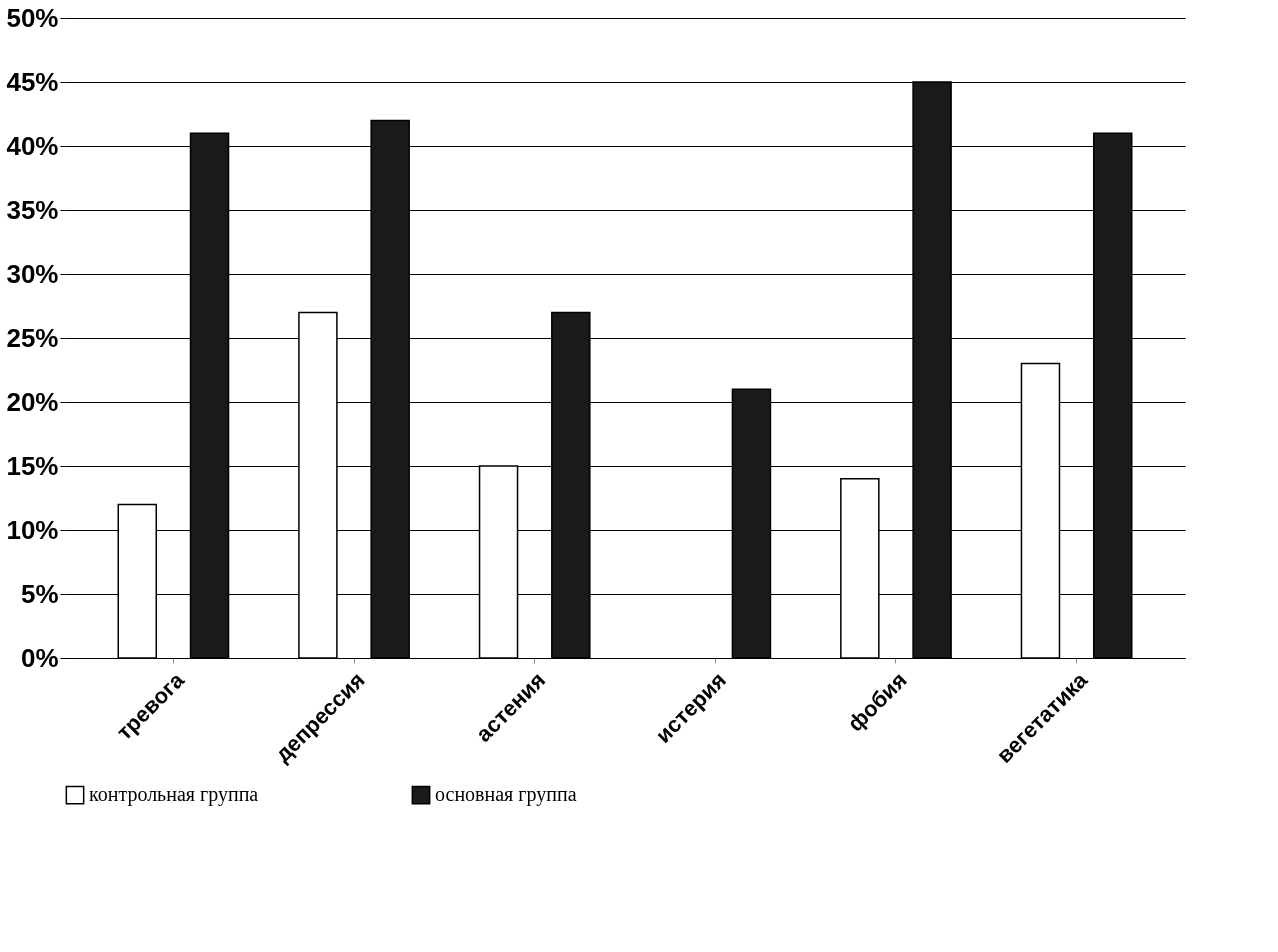  What do you see at coordinates (32, 465) in the screenshot?
I see `y-tick-label: 15%` at bounding box center [32, 465].